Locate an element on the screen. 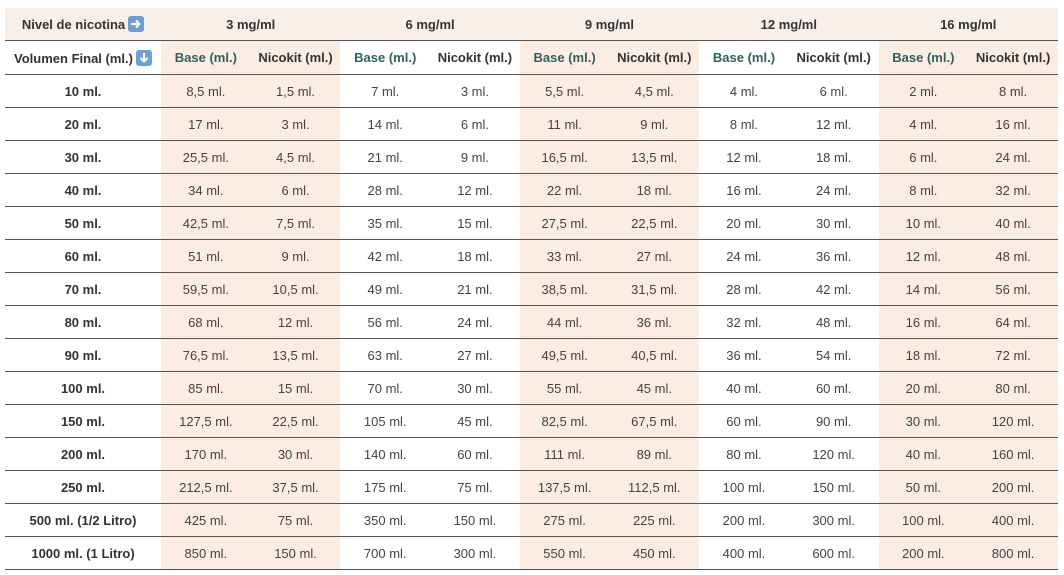 The width and height of the screenshot is (1064, 575). cell: 17 ml. is located at coordinates (206, 124).